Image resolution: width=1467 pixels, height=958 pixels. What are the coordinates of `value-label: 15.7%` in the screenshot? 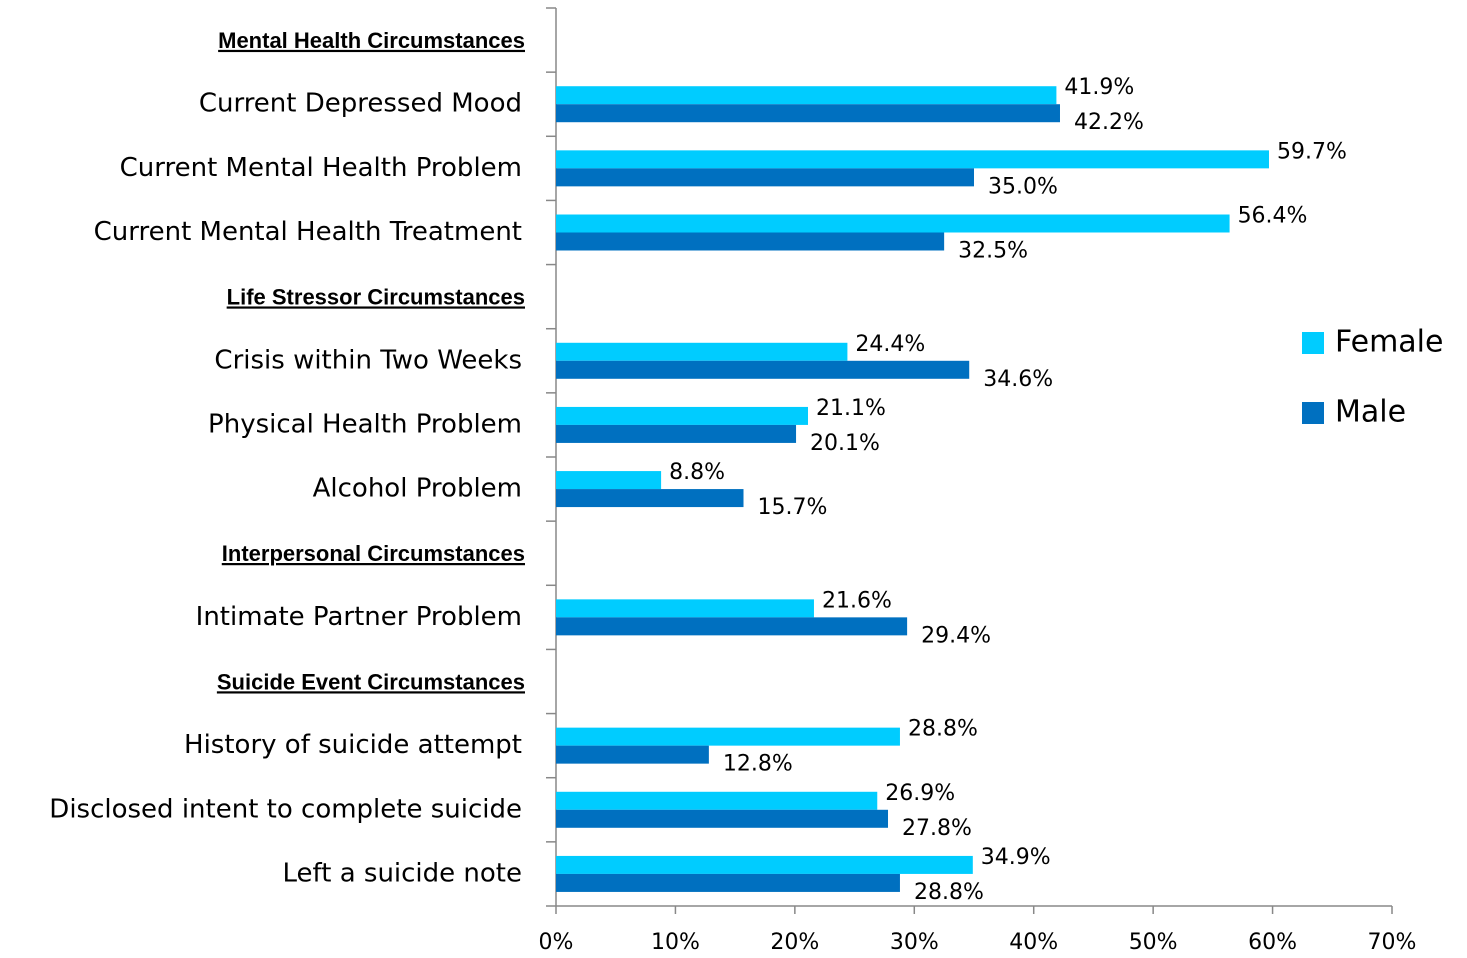 It's located at (793, 507).